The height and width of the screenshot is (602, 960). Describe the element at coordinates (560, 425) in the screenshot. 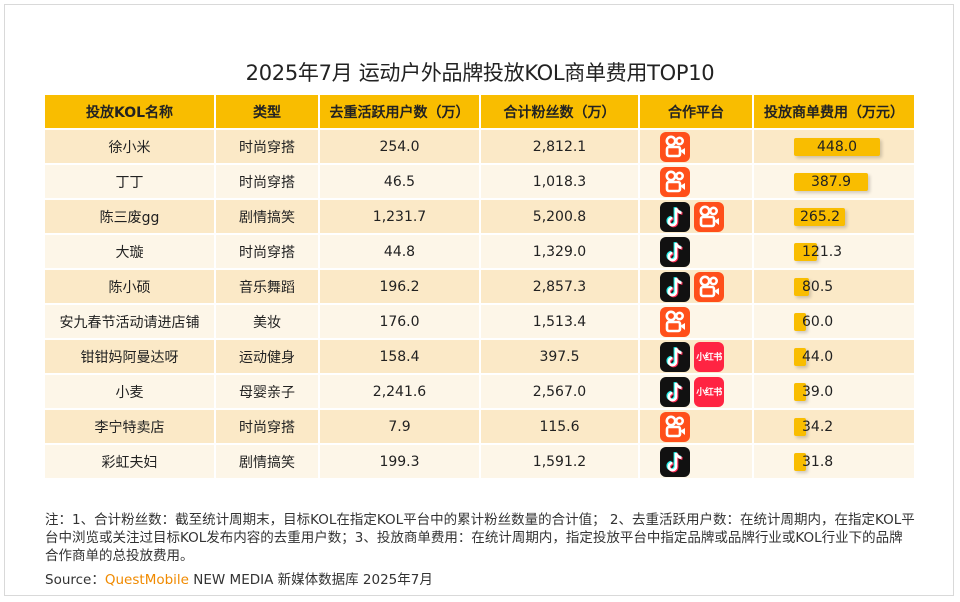

I see `fans-cell: 115.6` at that location.